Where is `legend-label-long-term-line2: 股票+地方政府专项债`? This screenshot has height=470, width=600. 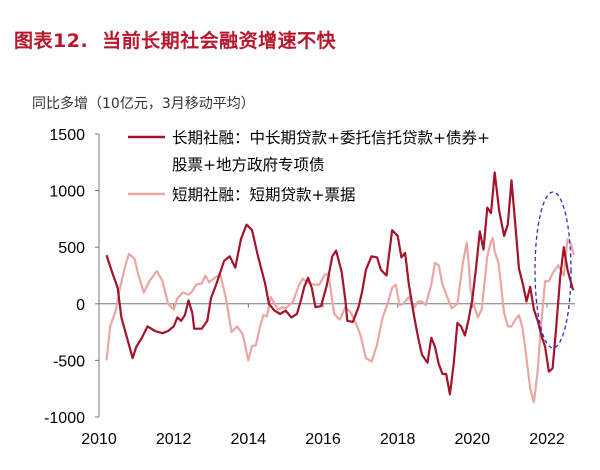 legend-label-long-term-line2: 股票+地方政府专项债 is located at coordinates (248, 165).